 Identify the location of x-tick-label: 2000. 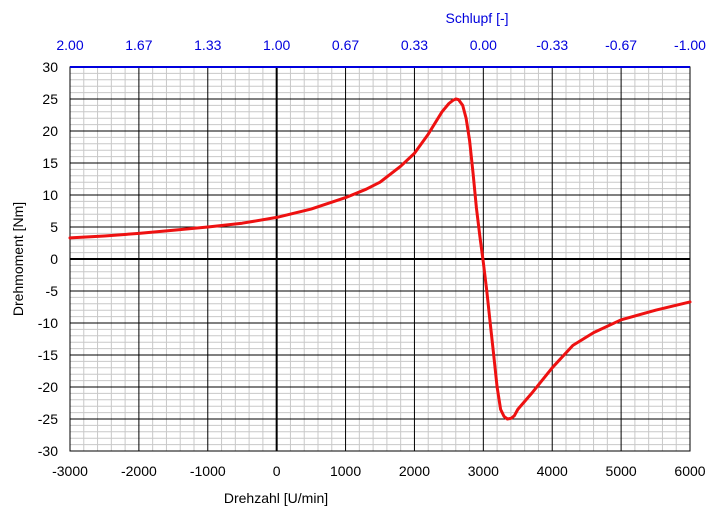
(414, 471).